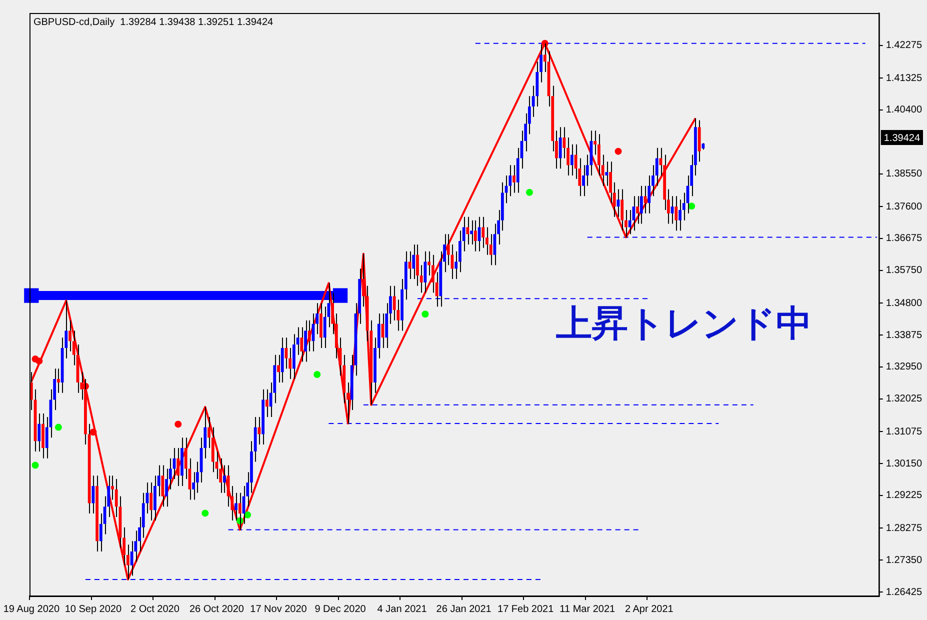 The image size is (927, 620). I want to click on x-tick-label: 4 Jan 2021, so click(402, 609).